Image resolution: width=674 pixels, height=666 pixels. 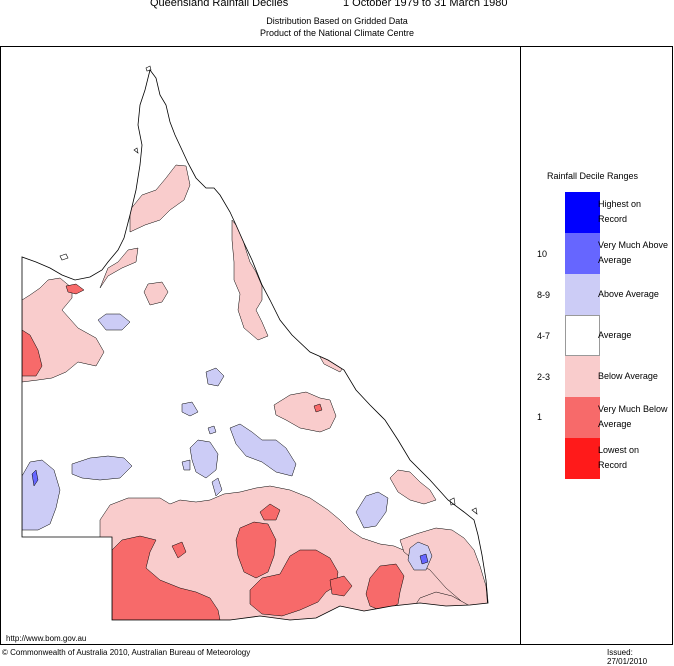 I want to click on legend-label-highest: Highest on Record, so click(x=620, y=211).